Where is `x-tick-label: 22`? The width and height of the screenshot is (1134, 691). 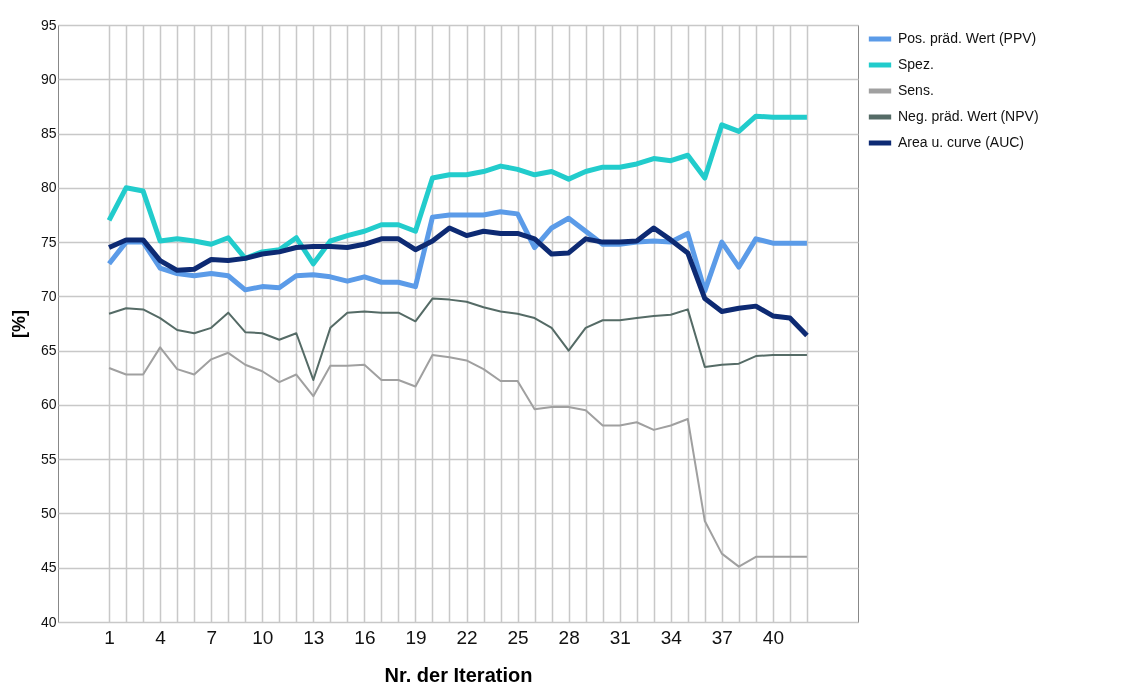 x-tick-label: 22 is located at coordinates (467, 637).